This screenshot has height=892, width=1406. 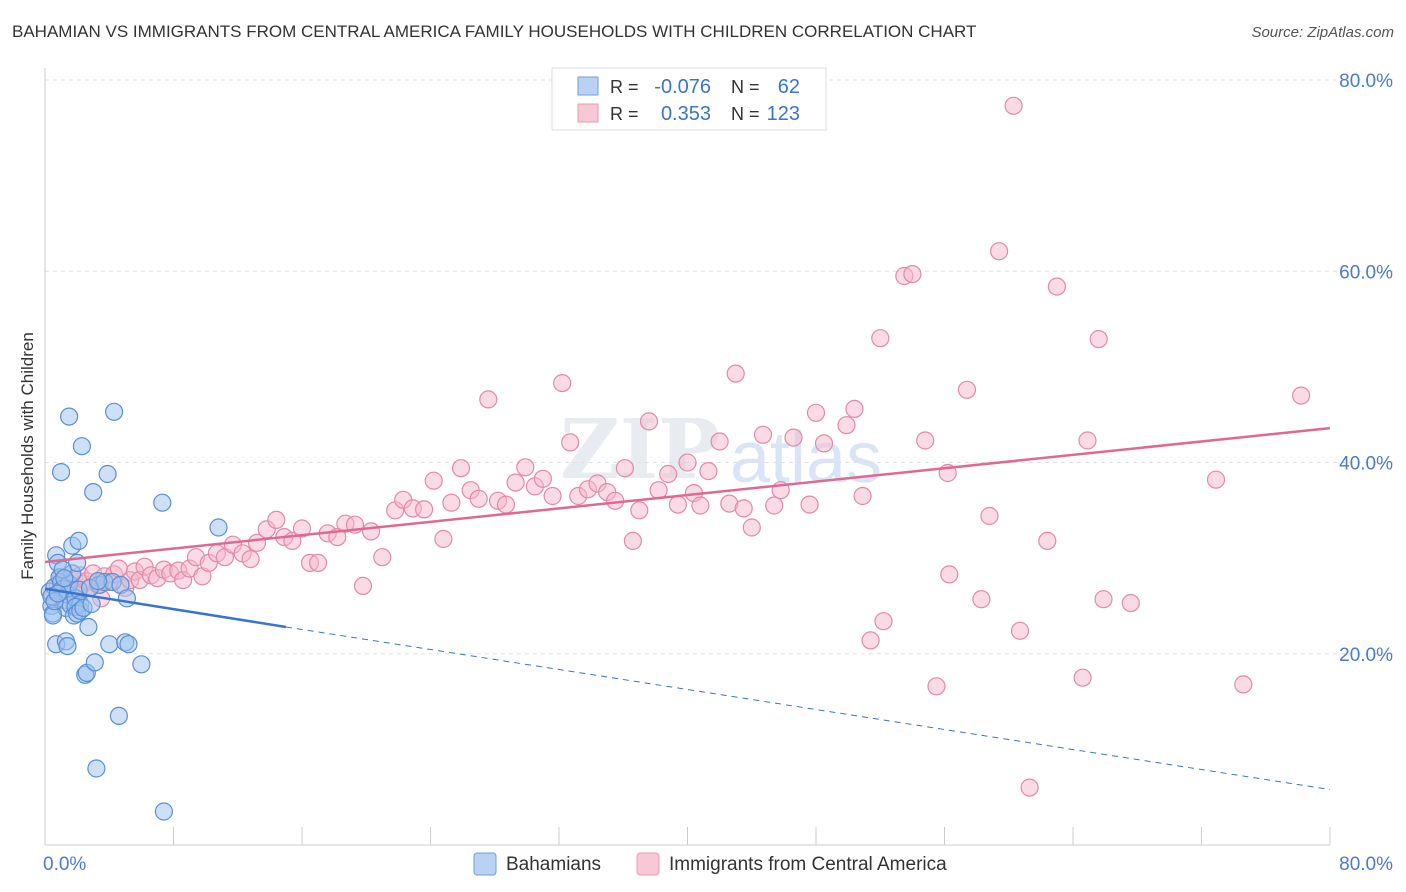 I want to click on source-credit: Source: ZipAtlas.com, so click(x=1322, y=32).